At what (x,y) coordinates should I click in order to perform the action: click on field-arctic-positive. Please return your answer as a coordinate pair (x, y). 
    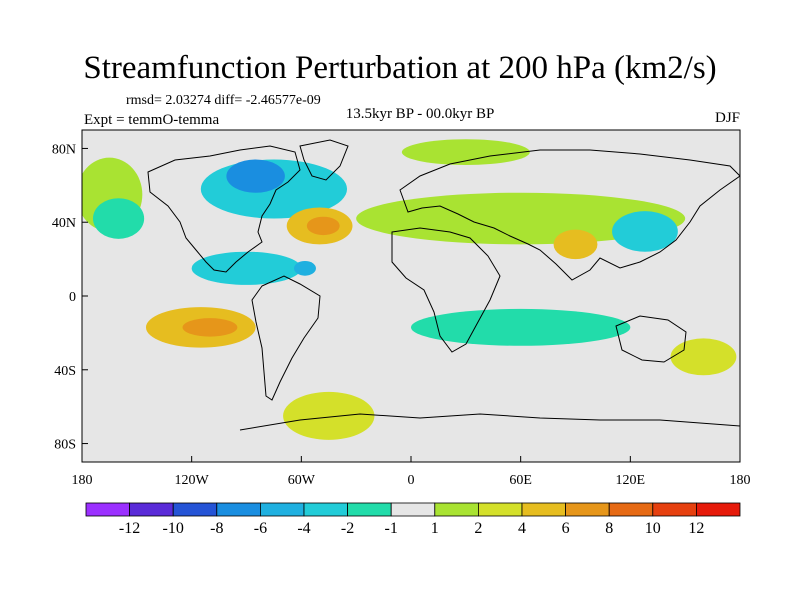
    Looking at the image, I should click on (465, 152).